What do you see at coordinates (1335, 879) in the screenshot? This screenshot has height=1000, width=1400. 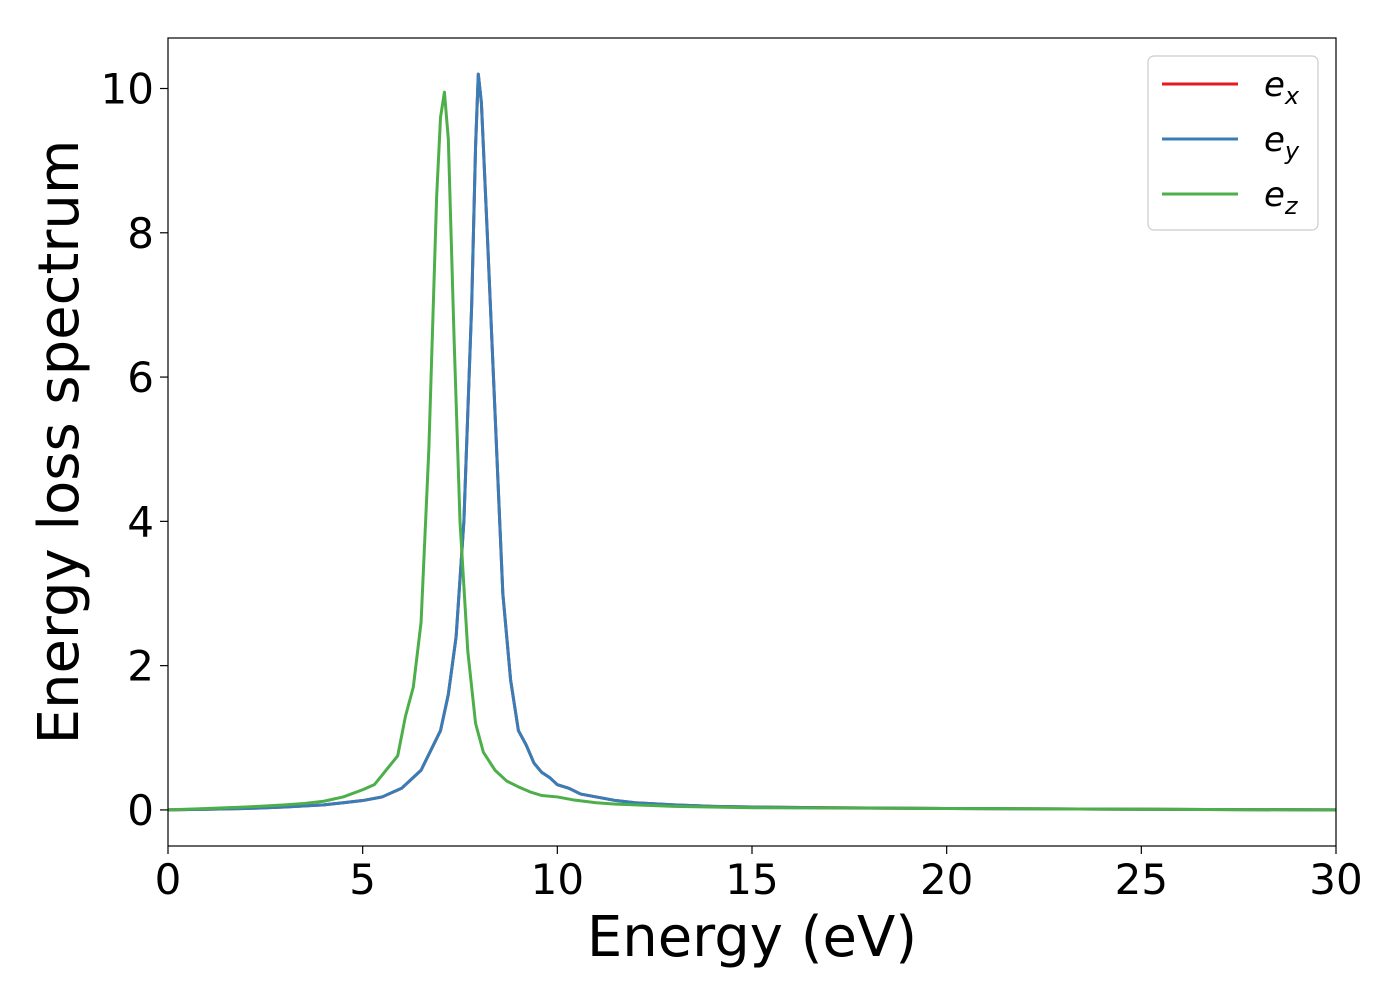 I see `x-tick-label: 30` at bounding box center [1335, 879].